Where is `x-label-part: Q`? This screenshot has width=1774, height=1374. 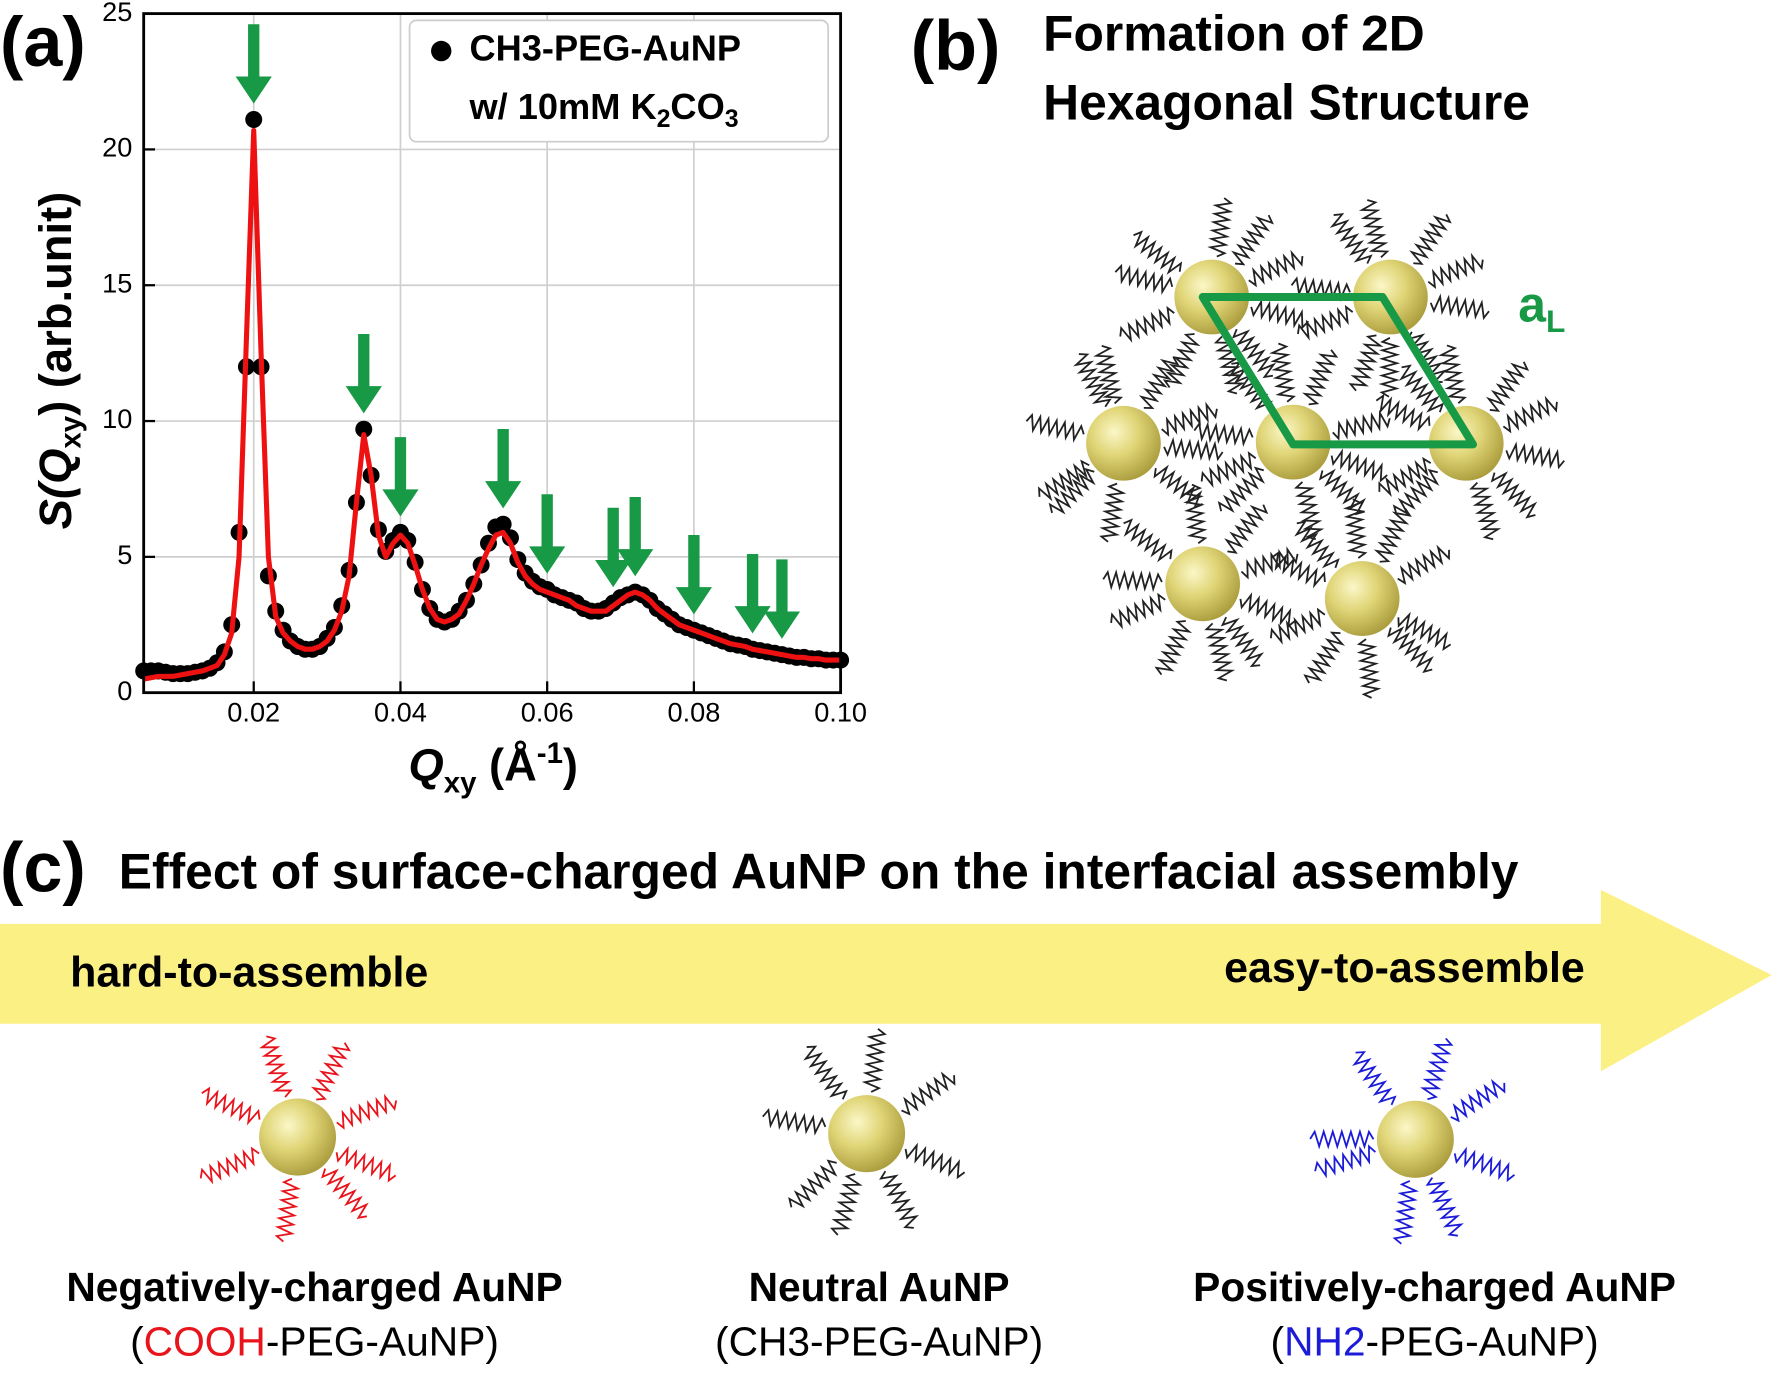 x-label-part: Q is located at coordinates (426, 765).